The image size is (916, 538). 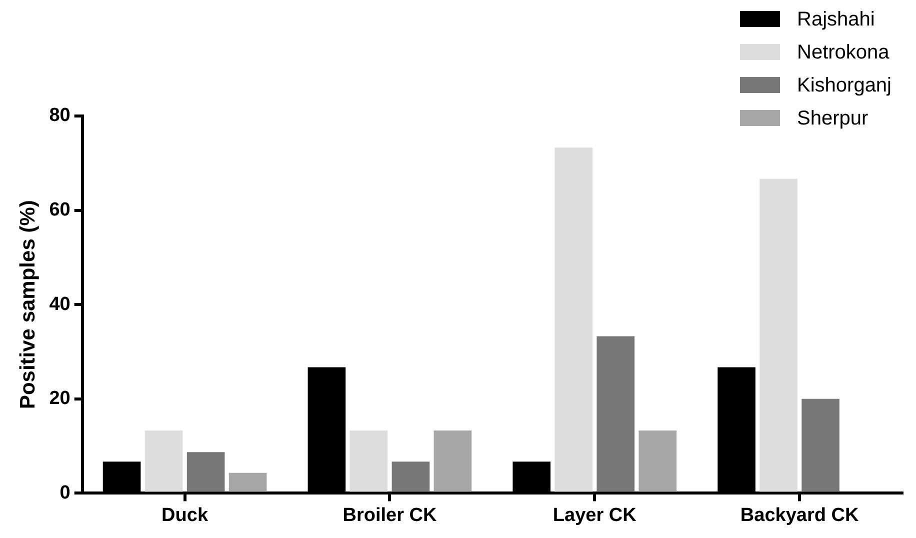 What do you see at coordinates (59, 210) in the screenshot?
I see `y-tick-label: 60` at bounding box center [59, 210].